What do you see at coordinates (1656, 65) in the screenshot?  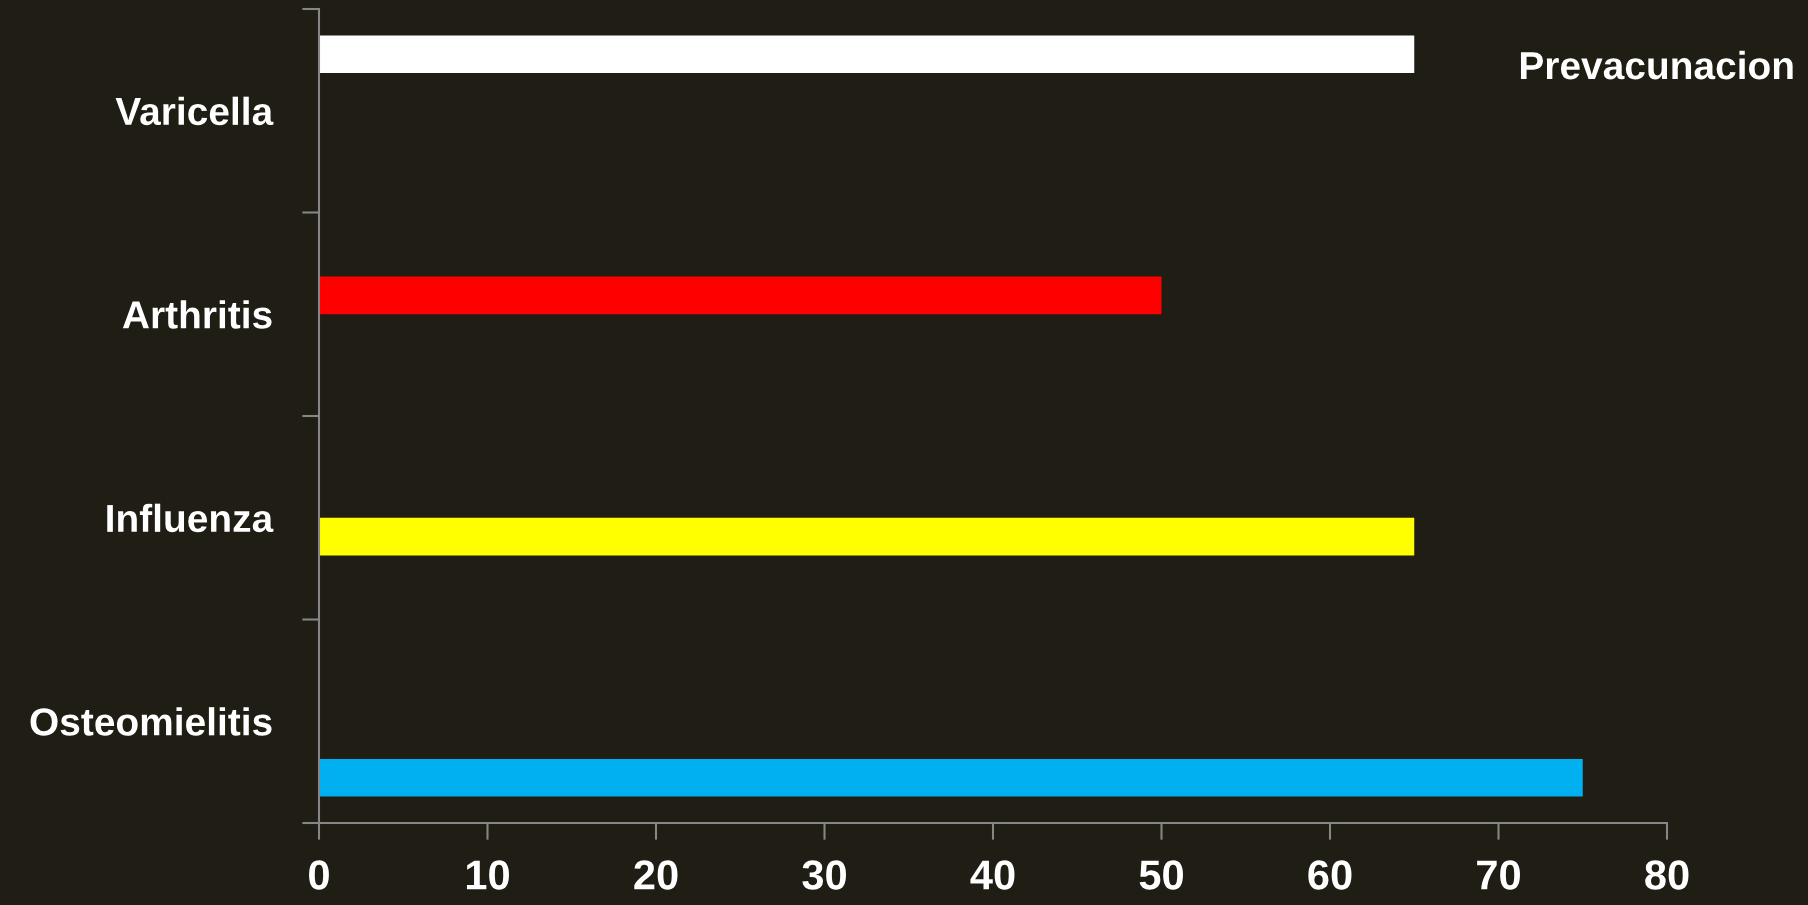 I see `annotation: Prevacunacion` at bounding box center [1656, 65].